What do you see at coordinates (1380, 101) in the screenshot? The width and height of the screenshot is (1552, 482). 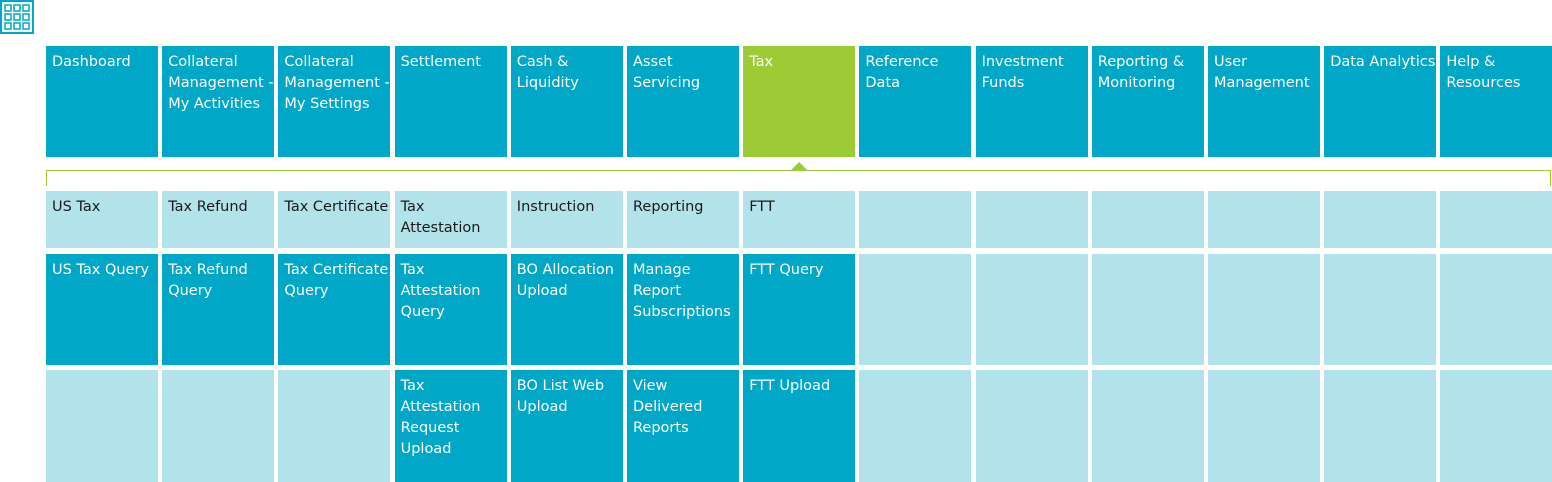 I see `menu-tab: Data Analytics` at bounding box center [1380, 101].